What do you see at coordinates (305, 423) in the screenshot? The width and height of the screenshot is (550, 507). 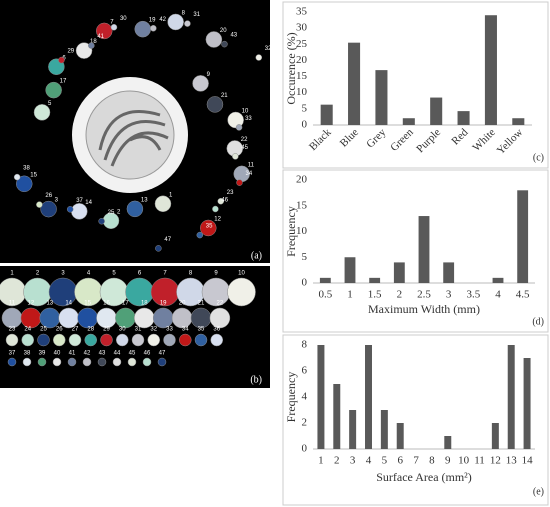 I see `y-tick-label: 2` at bounding box center [305, 423].